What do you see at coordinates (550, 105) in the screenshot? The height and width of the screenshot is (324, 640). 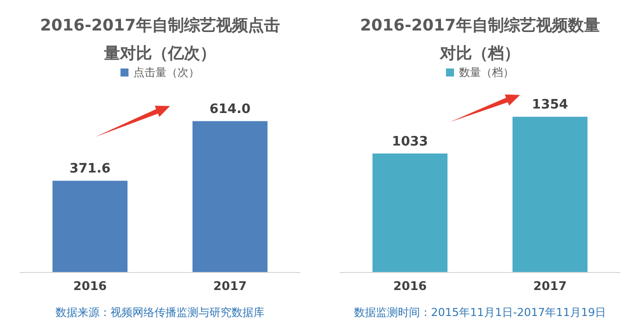 I see `data-label: 1354` at bounding box center [550, 105].